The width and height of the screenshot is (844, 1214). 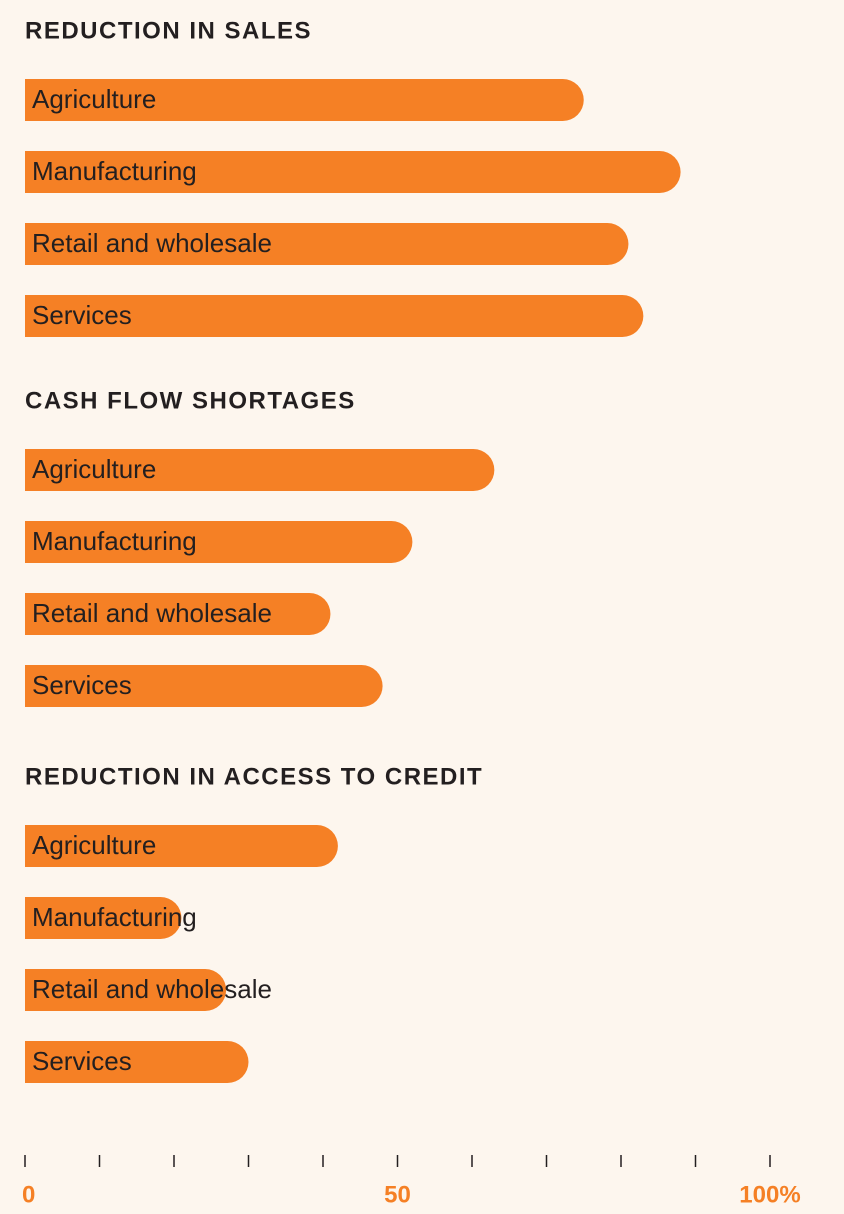 I want to click on x-tick-label: 100%, so click(x=769, y=1194).